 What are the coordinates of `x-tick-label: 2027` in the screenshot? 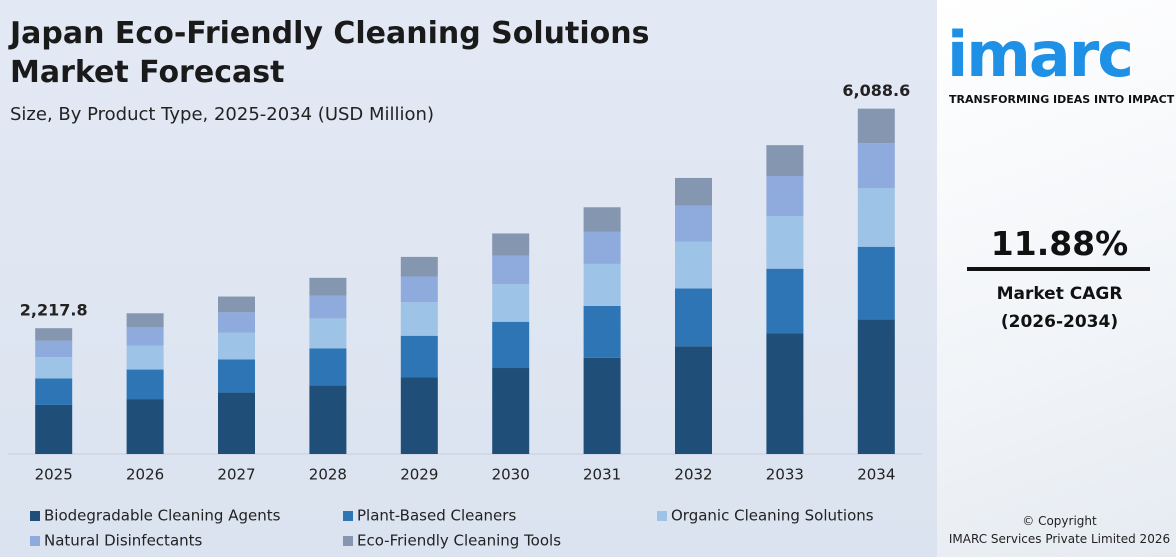 It's located at (236, 475).